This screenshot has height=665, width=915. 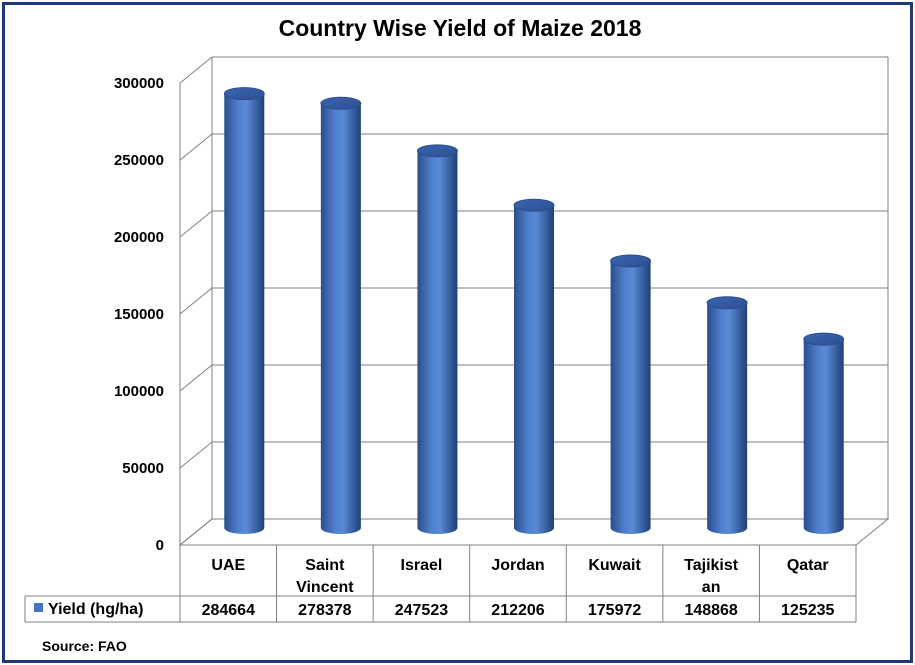 What do you see at coordinates (139, 160) in the screenshot?
I see `y-tick-label: 250000` at bounding box center [139, 160].